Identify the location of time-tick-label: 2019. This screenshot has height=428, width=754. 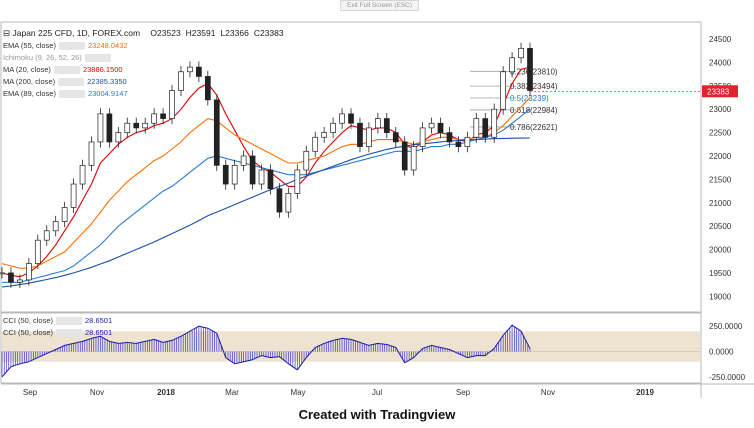
(645, 392).